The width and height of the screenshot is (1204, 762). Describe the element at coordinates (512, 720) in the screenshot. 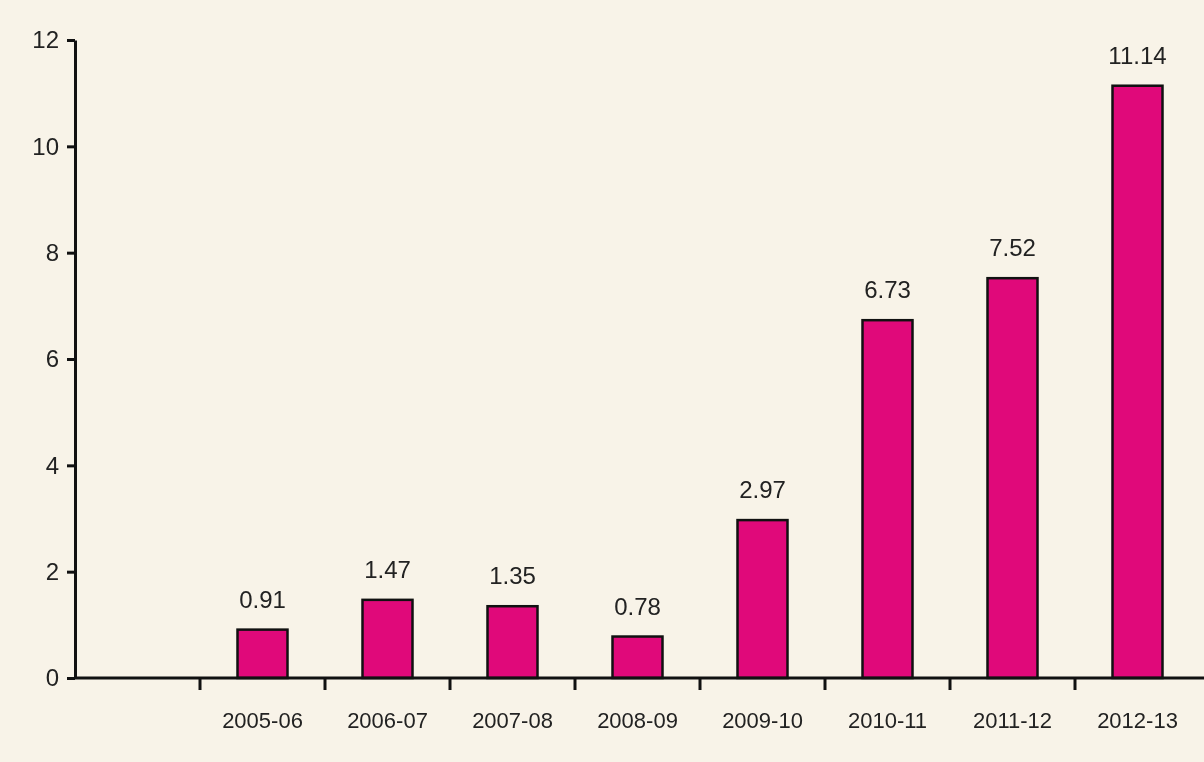

I see `x-tick-label: 2007-08` at that location.